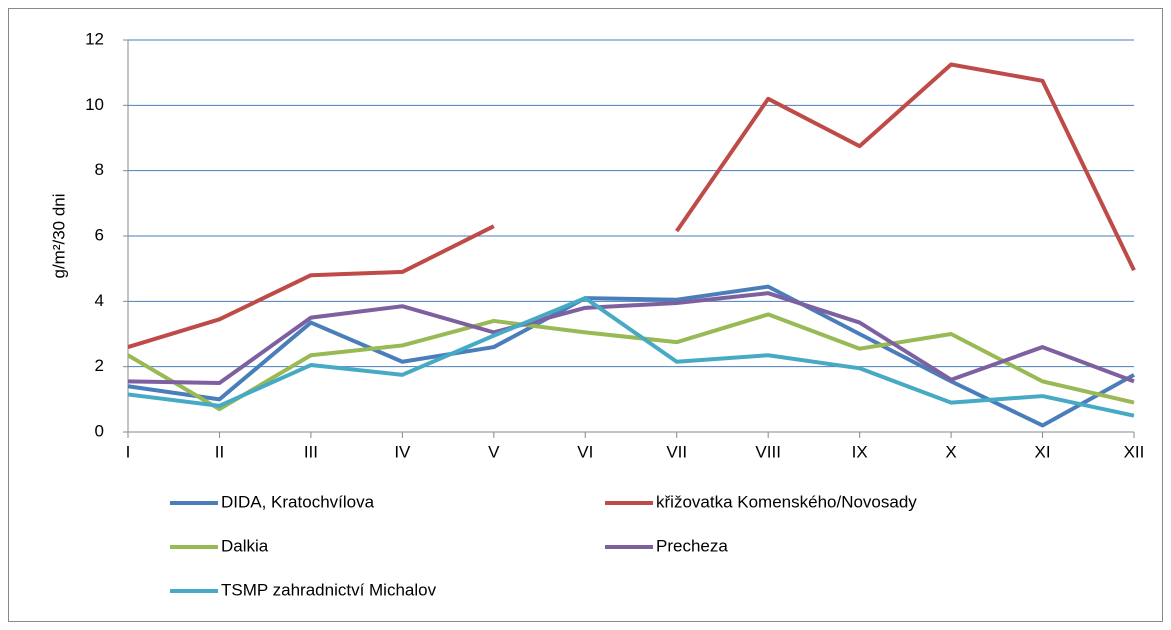 The height and width of the screenshot is (630, 1171). What do you see at coordinates (692, 545) in the screenshot?
I see `legend-label: Precheza` at bounding box center [692, 545].